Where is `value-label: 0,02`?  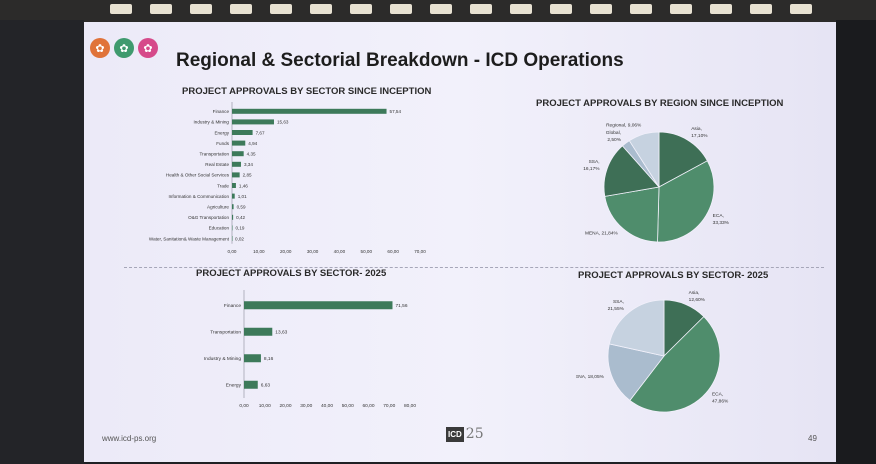
value-label: 0,02 is located at coordinates (239, 238).